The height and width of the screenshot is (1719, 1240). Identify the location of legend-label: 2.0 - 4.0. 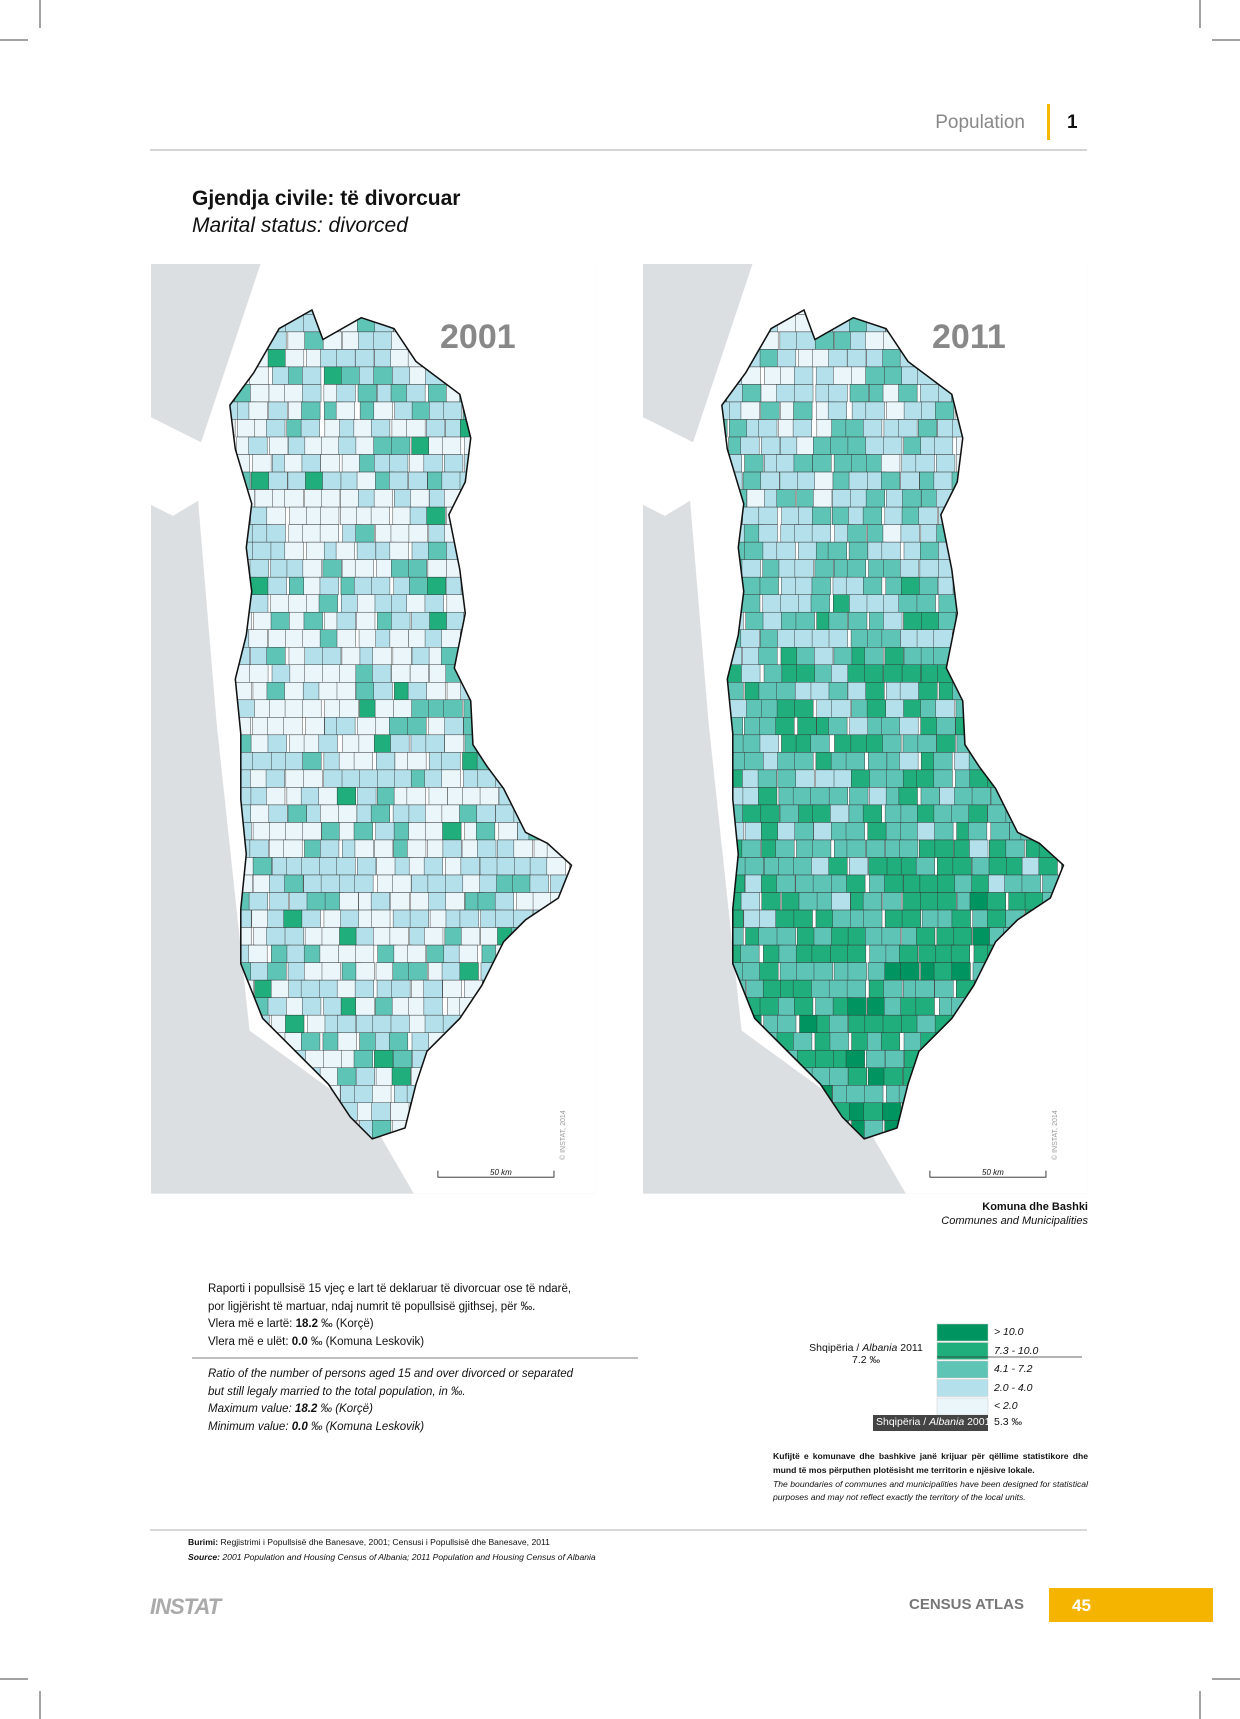
(1013, 1387).